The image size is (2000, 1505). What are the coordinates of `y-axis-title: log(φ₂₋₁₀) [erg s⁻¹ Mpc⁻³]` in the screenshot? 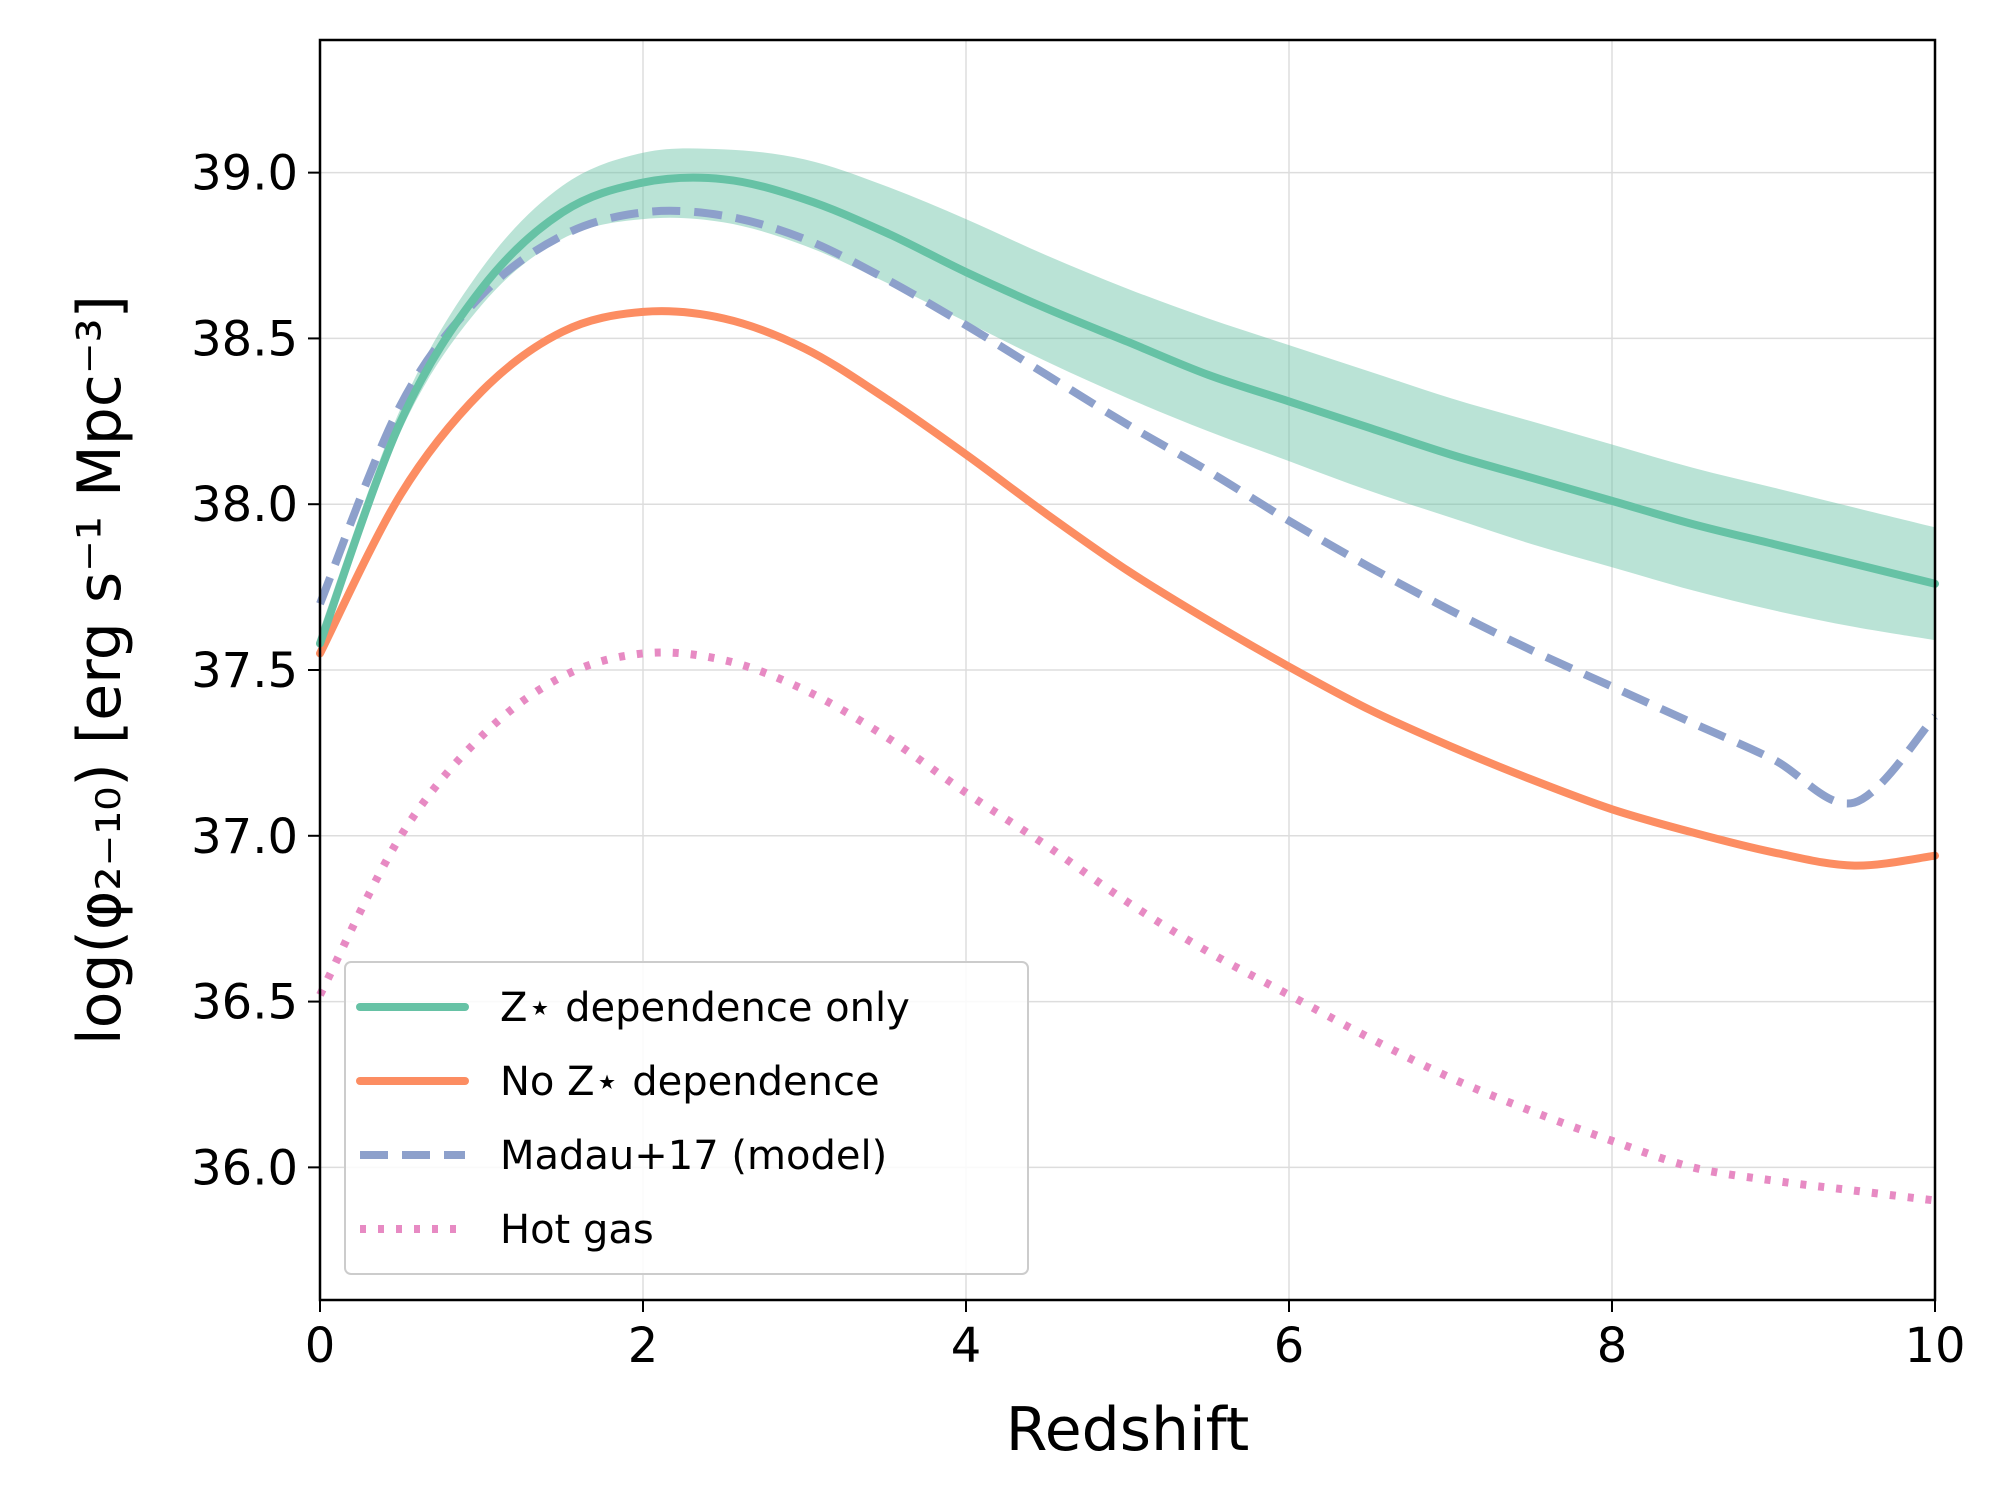 It's located at (100, 670).